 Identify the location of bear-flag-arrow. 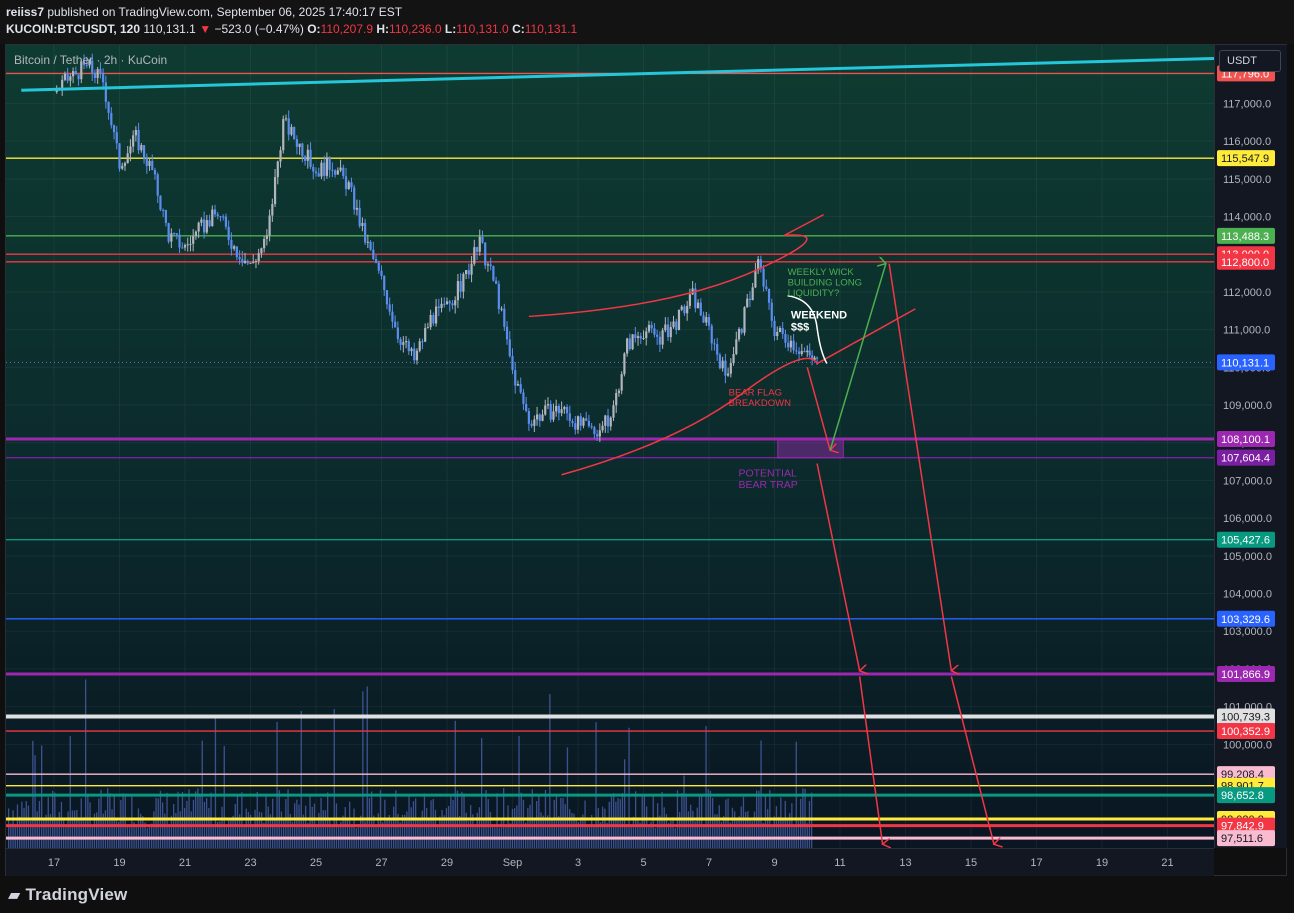
(818, 408).